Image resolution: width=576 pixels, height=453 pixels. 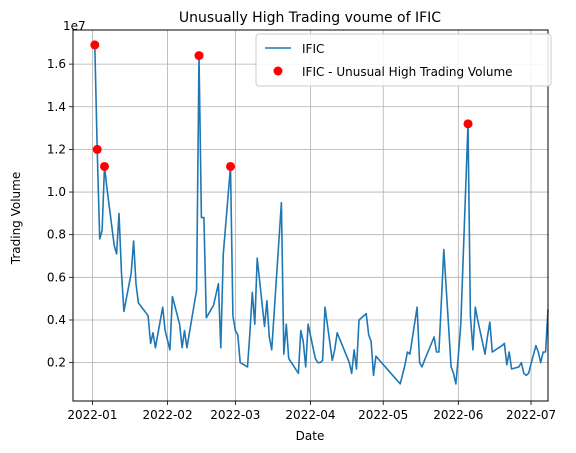 I want to click on x-tick-label: 2022-03, so click(x=235, y=415).